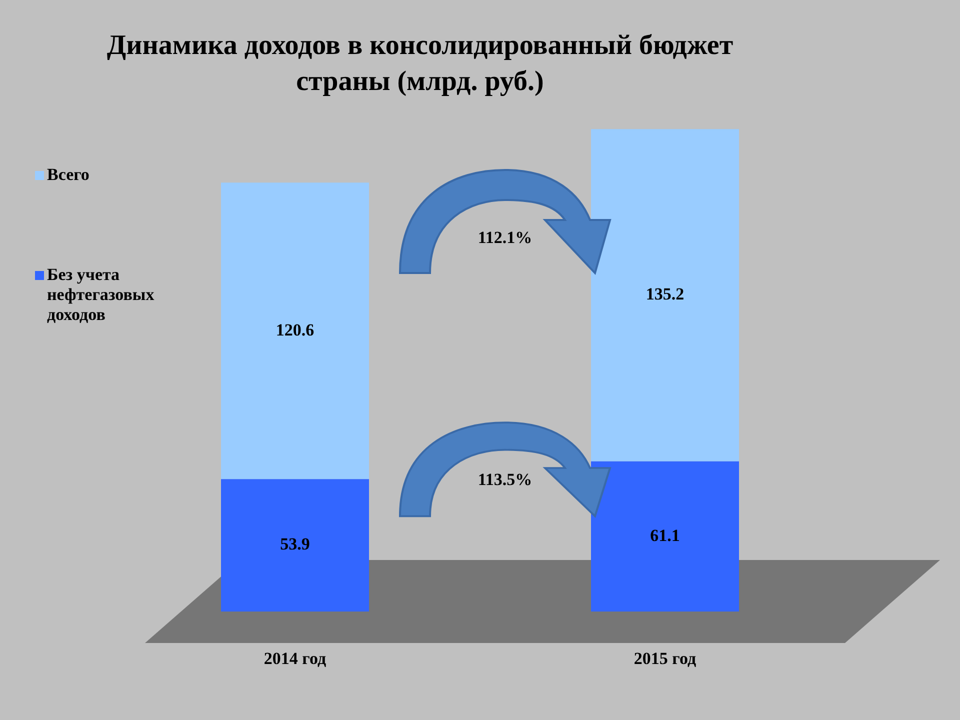 The height and width of the screenshot is (720, 960). Describe the element at coordinates (505, 480) in the screenshot. I see `annotation: 113.5%` at that location.